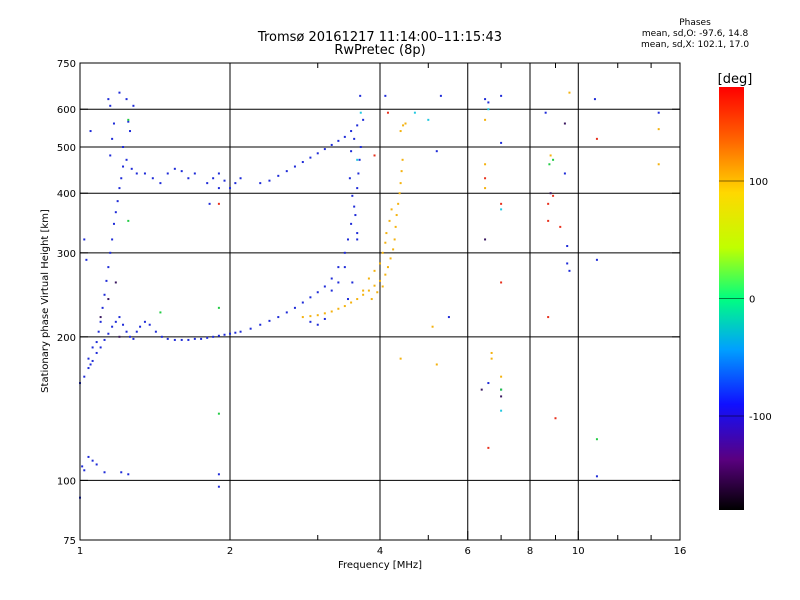 The image size is (800, 600). Describe the element at coordinates (230, 551) in the screenshot. I see `x-tick-label: 2` at that location.